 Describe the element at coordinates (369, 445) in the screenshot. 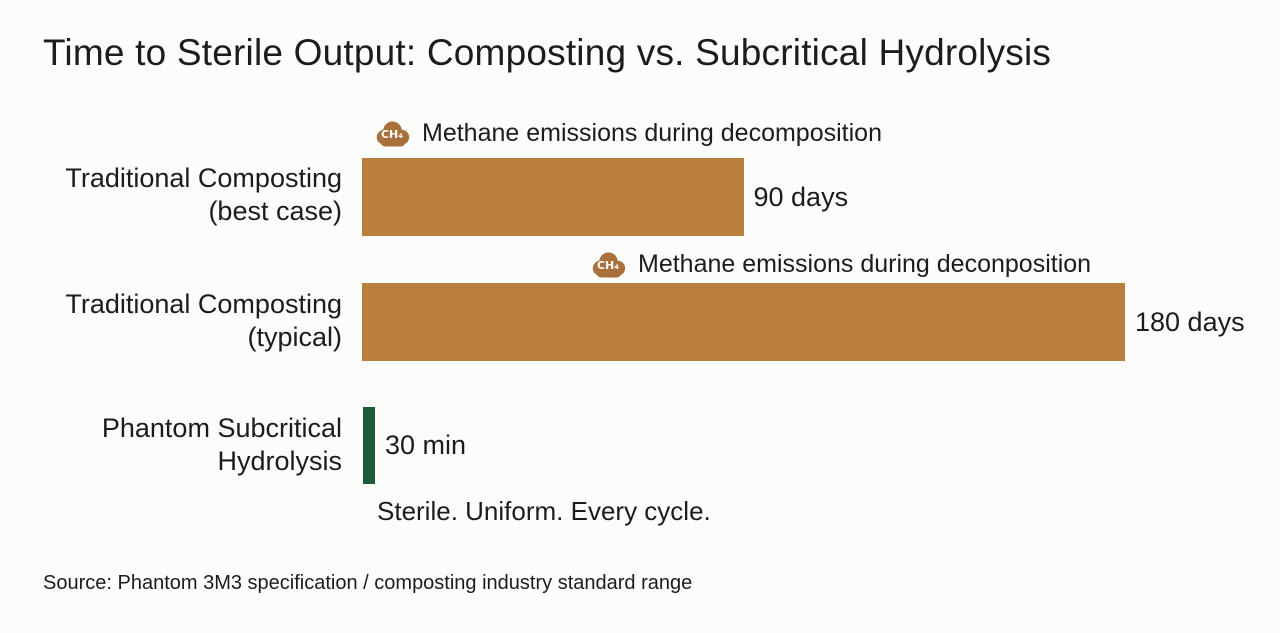

I see `bar-subcritical-hydrolysis` at that location.